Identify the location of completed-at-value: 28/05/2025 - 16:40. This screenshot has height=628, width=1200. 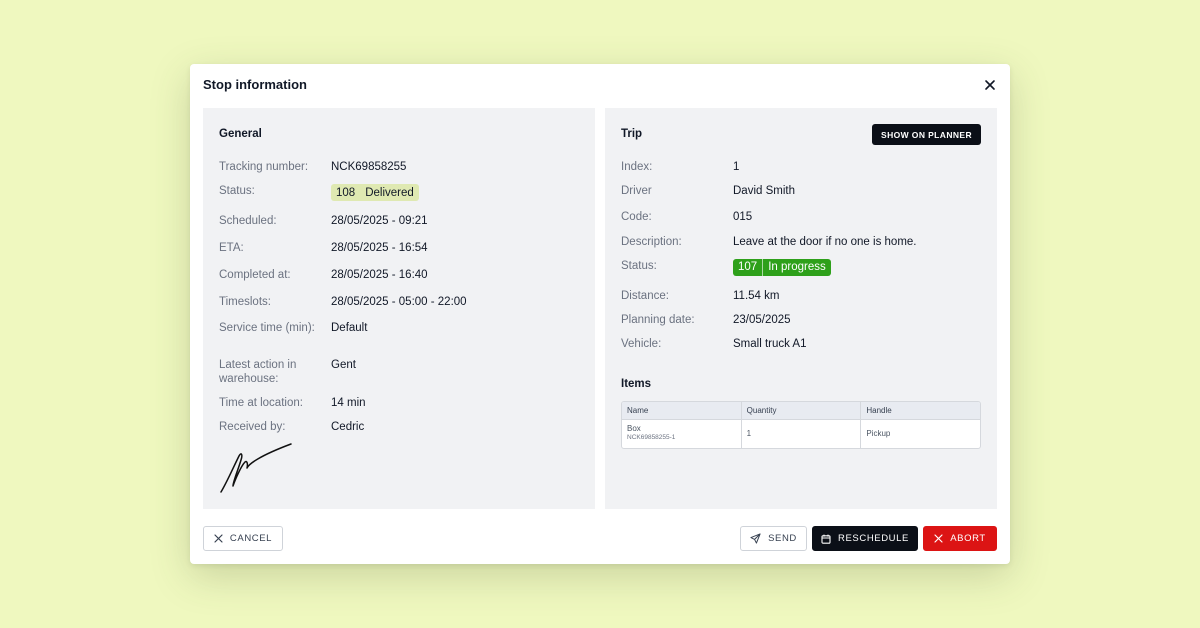
(379, 275).